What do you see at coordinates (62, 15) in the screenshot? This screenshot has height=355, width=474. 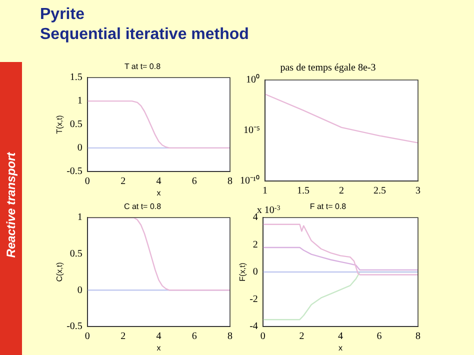 I see `text: Pyrite` at bounding box center [62, 15].